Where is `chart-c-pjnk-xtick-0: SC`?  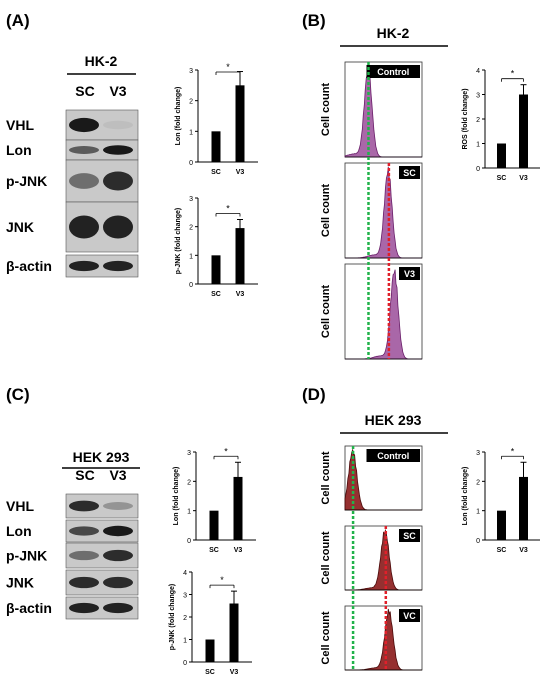 chart-c-pjnk-xtick-0: SC is located at coordinates (210, 672).